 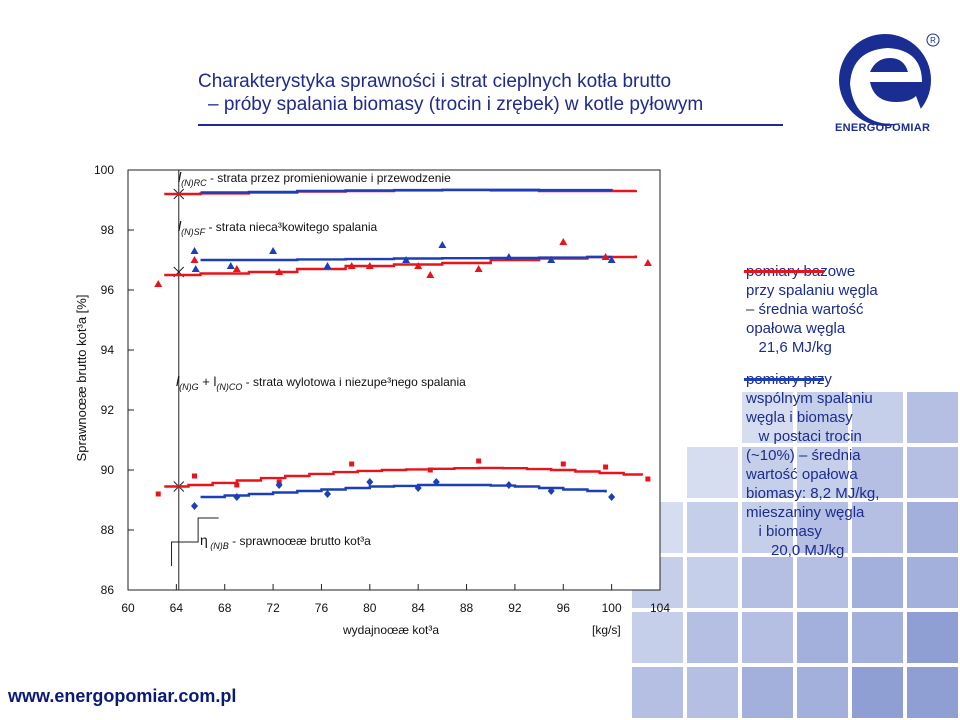 I want to click on y-axis-ticks: 86 88 90 92 94 96 98 100, so click(x=114, y=380).